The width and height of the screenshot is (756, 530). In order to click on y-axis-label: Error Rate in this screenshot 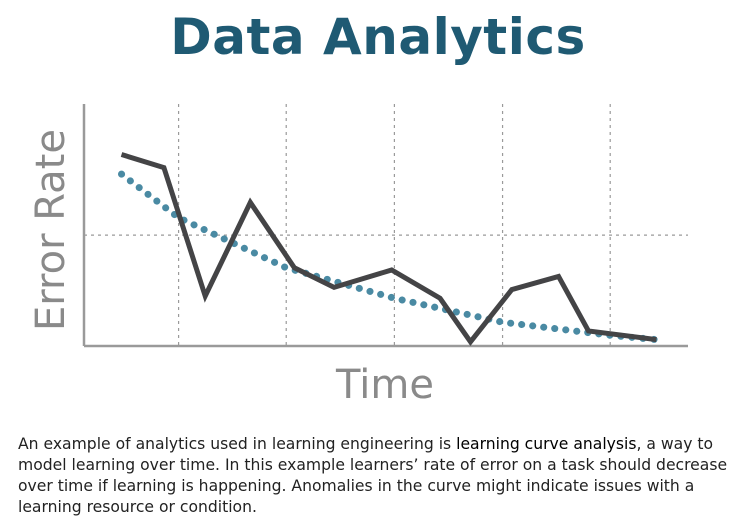, I will do `click(51, 230)`.